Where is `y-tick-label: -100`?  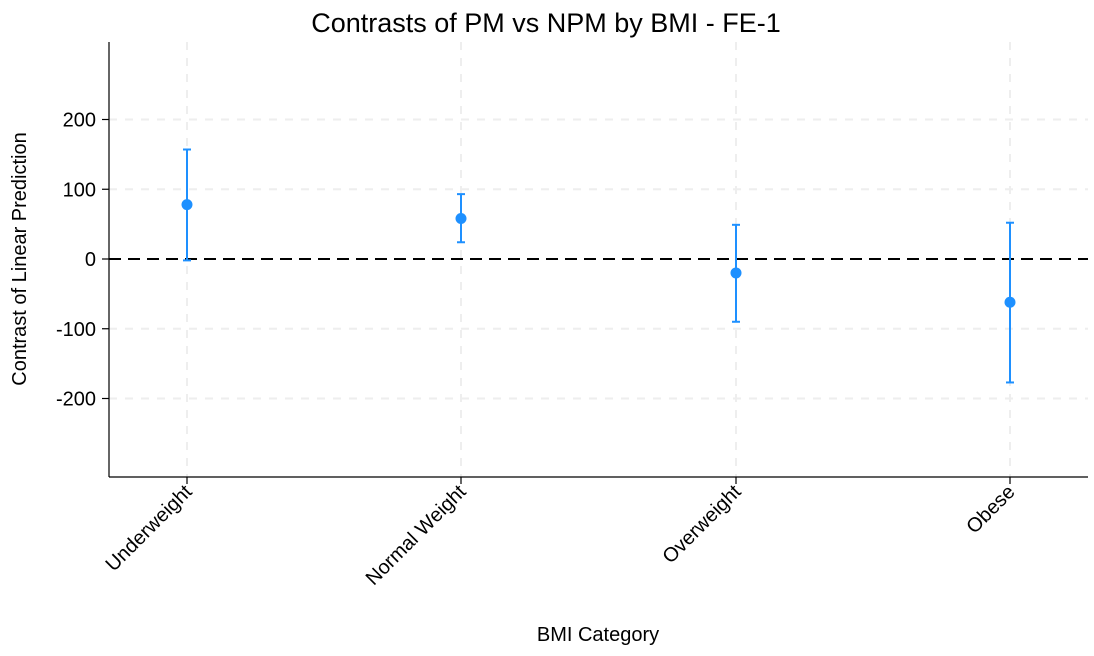
y-tick-label: -100 is located at coordinates (76, 330).